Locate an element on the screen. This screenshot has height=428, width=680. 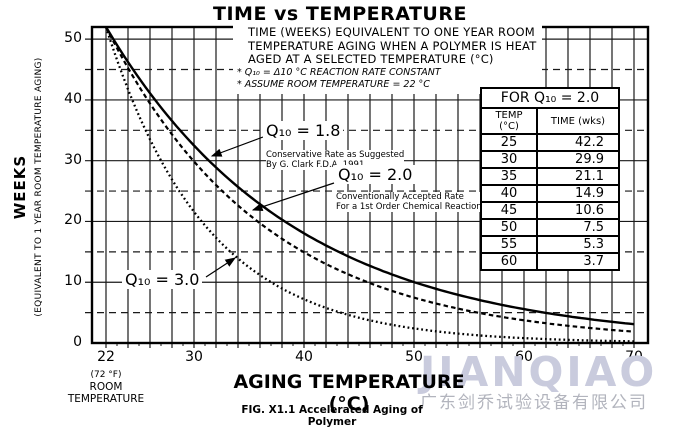
cell-time: 7.5 is located at coordinates (578, 227).